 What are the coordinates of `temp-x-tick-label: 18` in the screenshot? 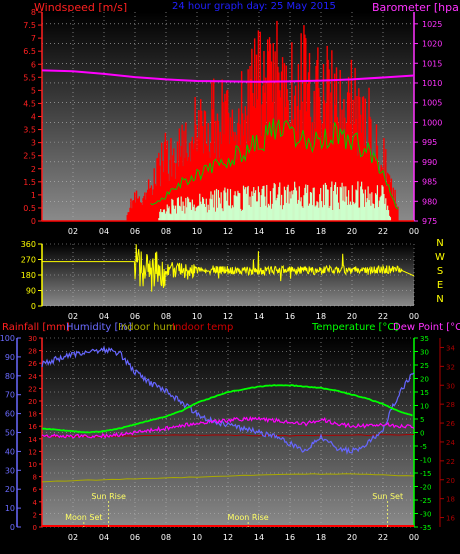 It's located at (321, 537).